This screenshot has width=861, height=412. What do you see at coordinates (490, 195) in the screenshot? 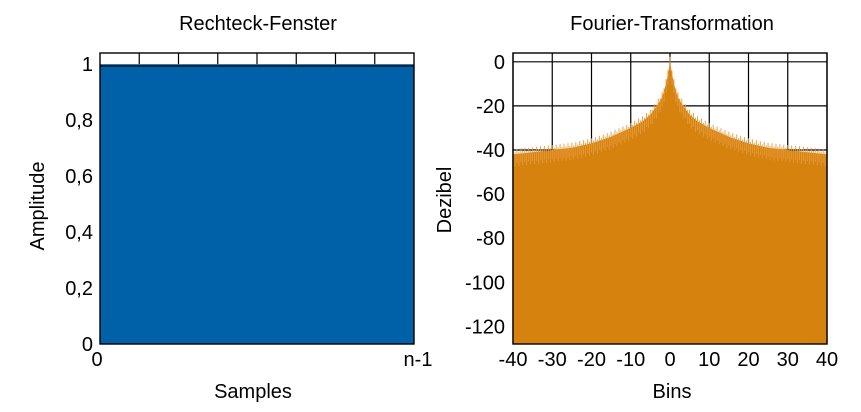
I see `chart2-y-tick-label: -60` at bounding box center [490, 195].